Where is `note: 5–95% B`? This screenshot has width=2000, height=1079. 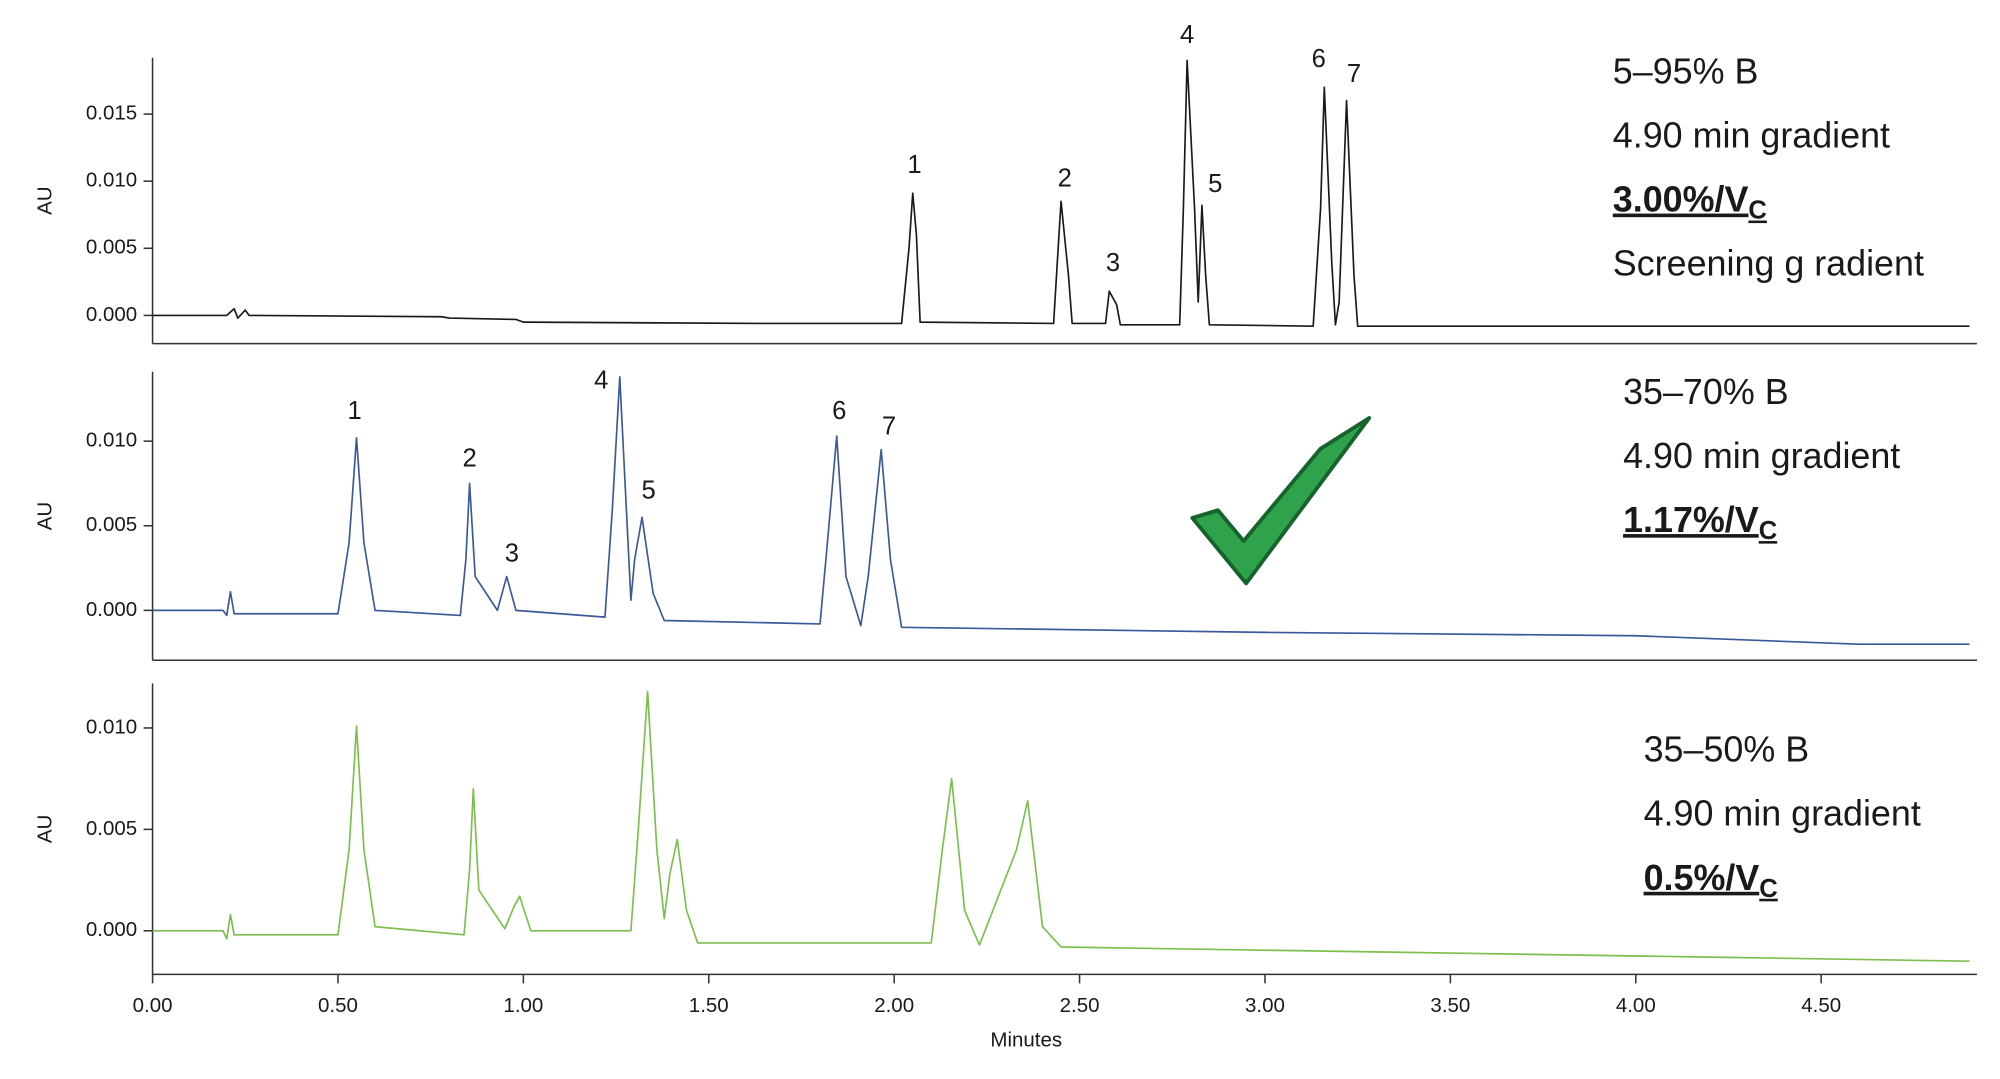 note: 5–95% B is located at coordinates (1686, 72).